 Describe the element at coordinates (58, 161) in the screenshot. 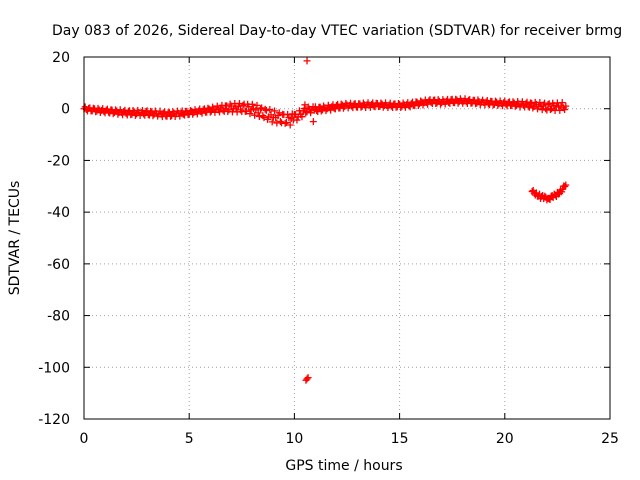

I see `y-tick-label: -20` at that location.